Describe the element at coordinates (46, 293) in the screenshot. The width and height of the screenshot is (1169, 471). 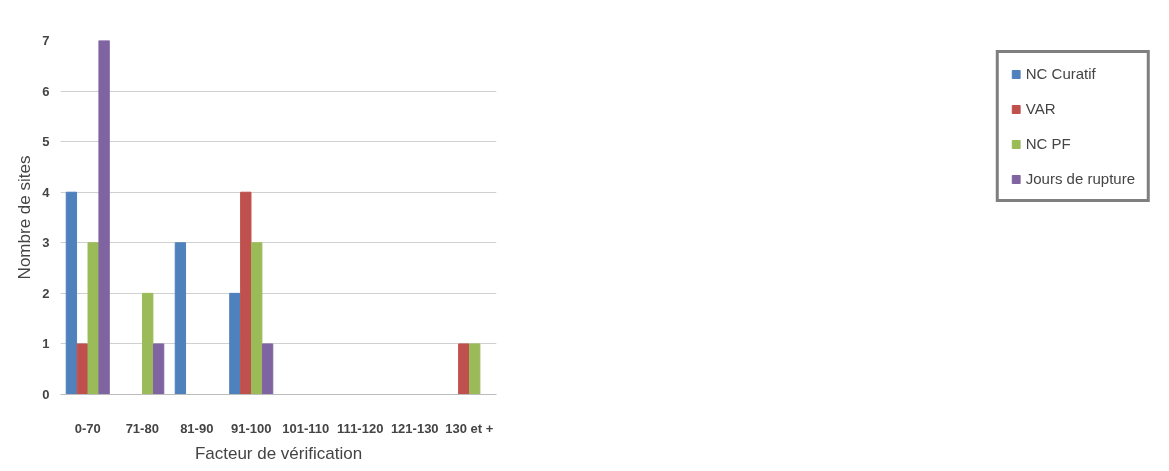
I see `y-tick-label: 2` at that location.